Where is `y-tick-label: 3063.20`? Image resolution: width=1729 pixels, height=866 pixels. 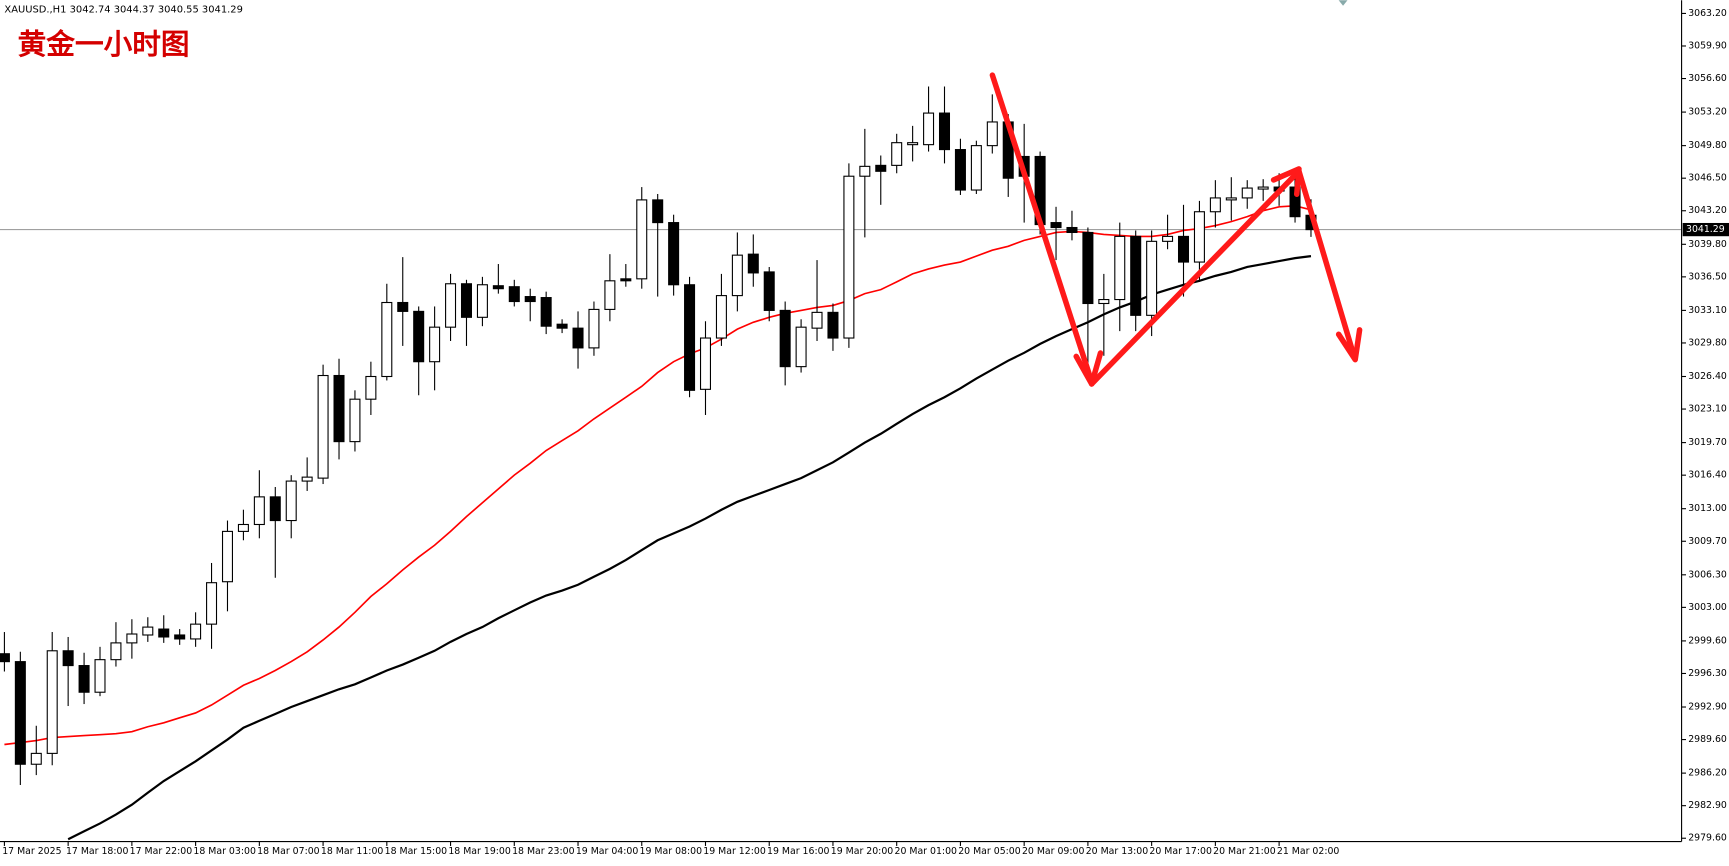
y-tick-label: 3063.20 is located at coordinates (1707, 13).